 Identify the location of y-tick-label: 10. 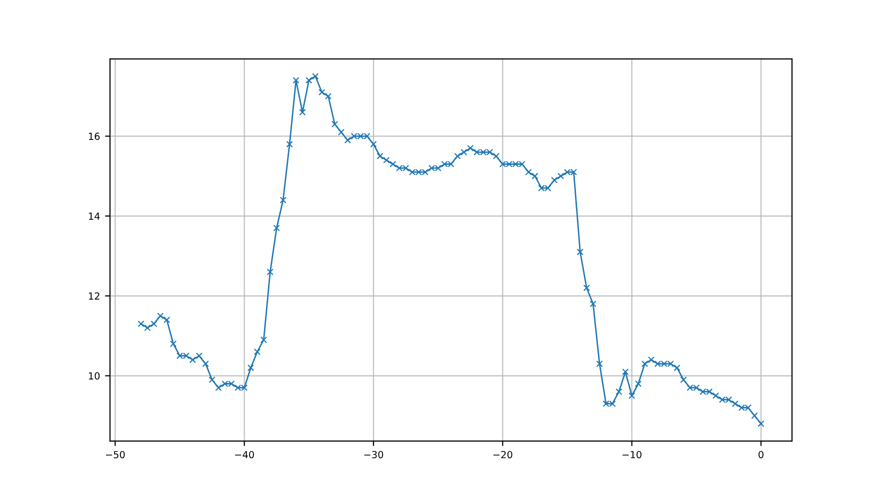
(94, 376).